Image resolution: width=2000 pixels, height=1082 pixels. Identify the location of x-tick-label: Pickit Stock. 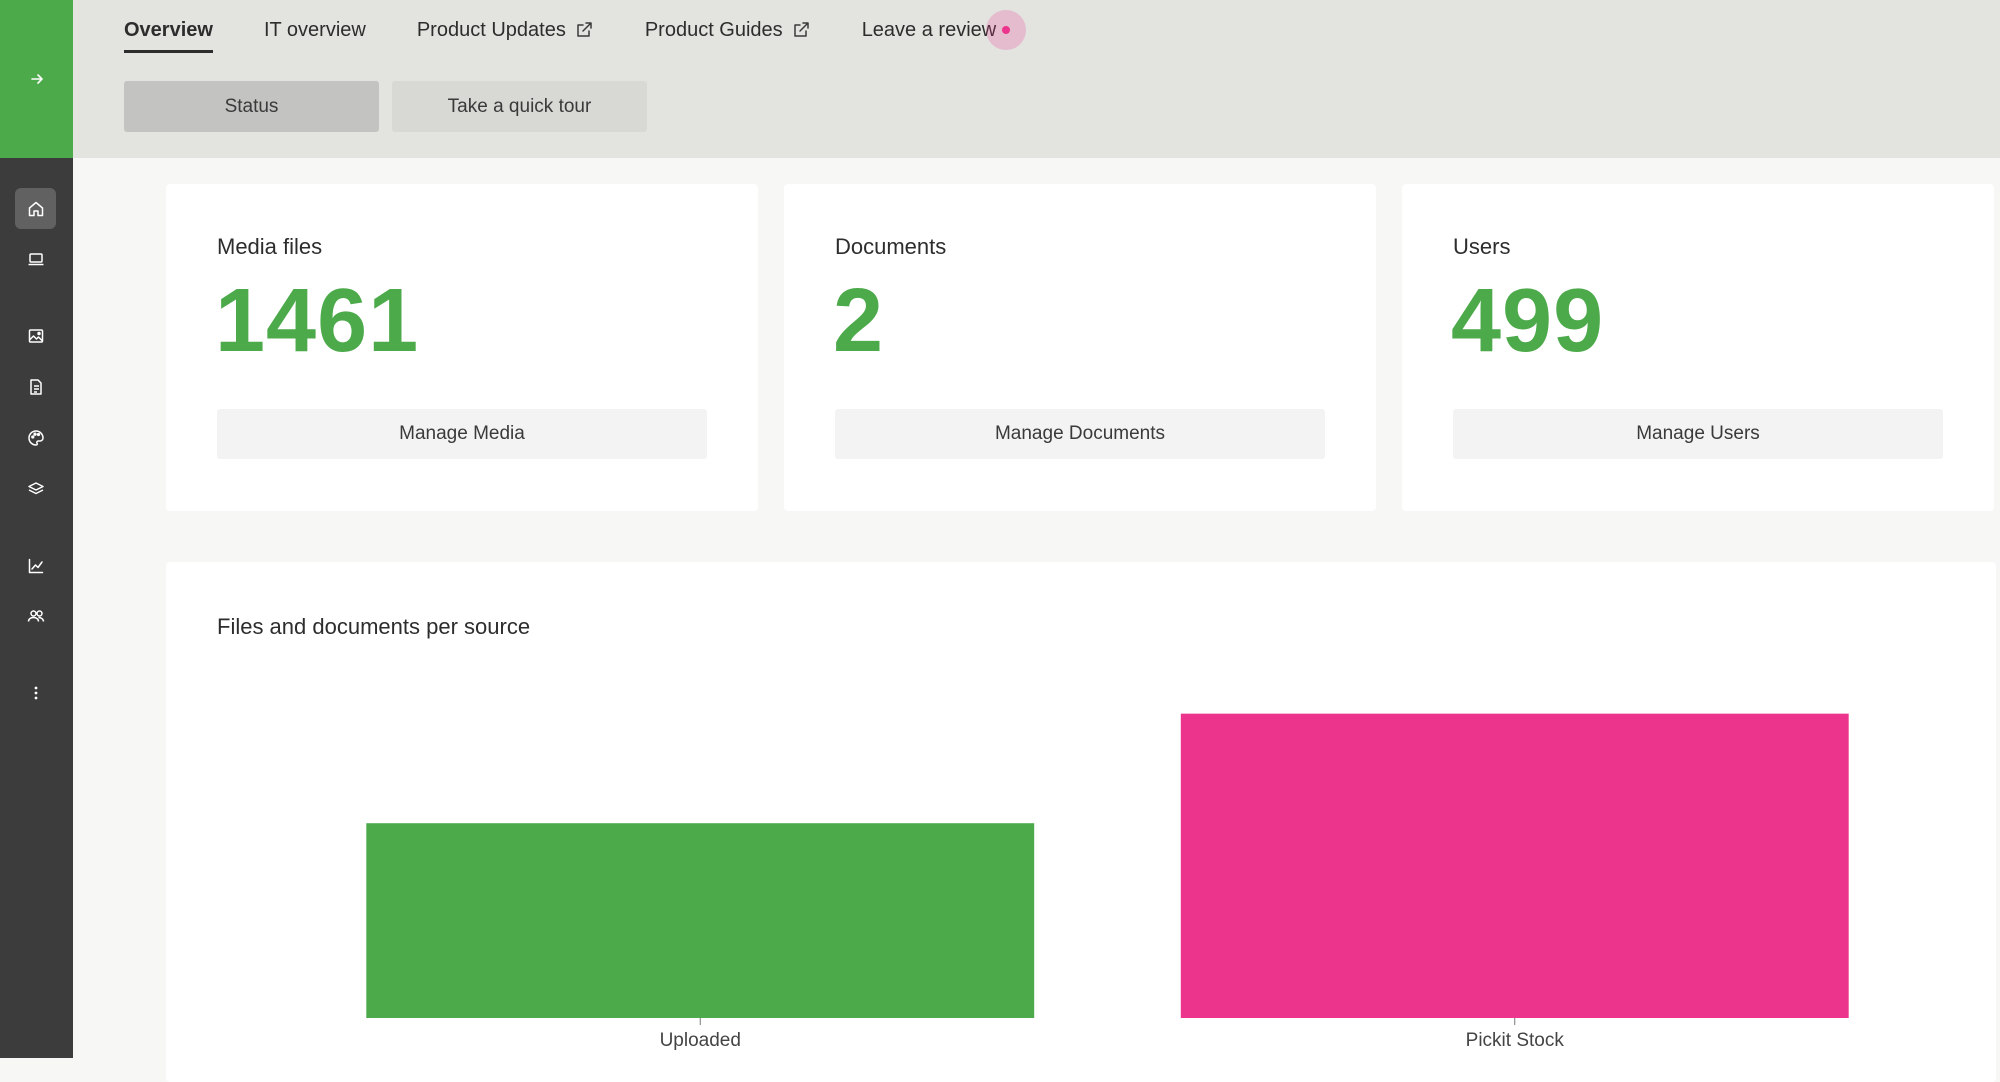
(1515, 1040).